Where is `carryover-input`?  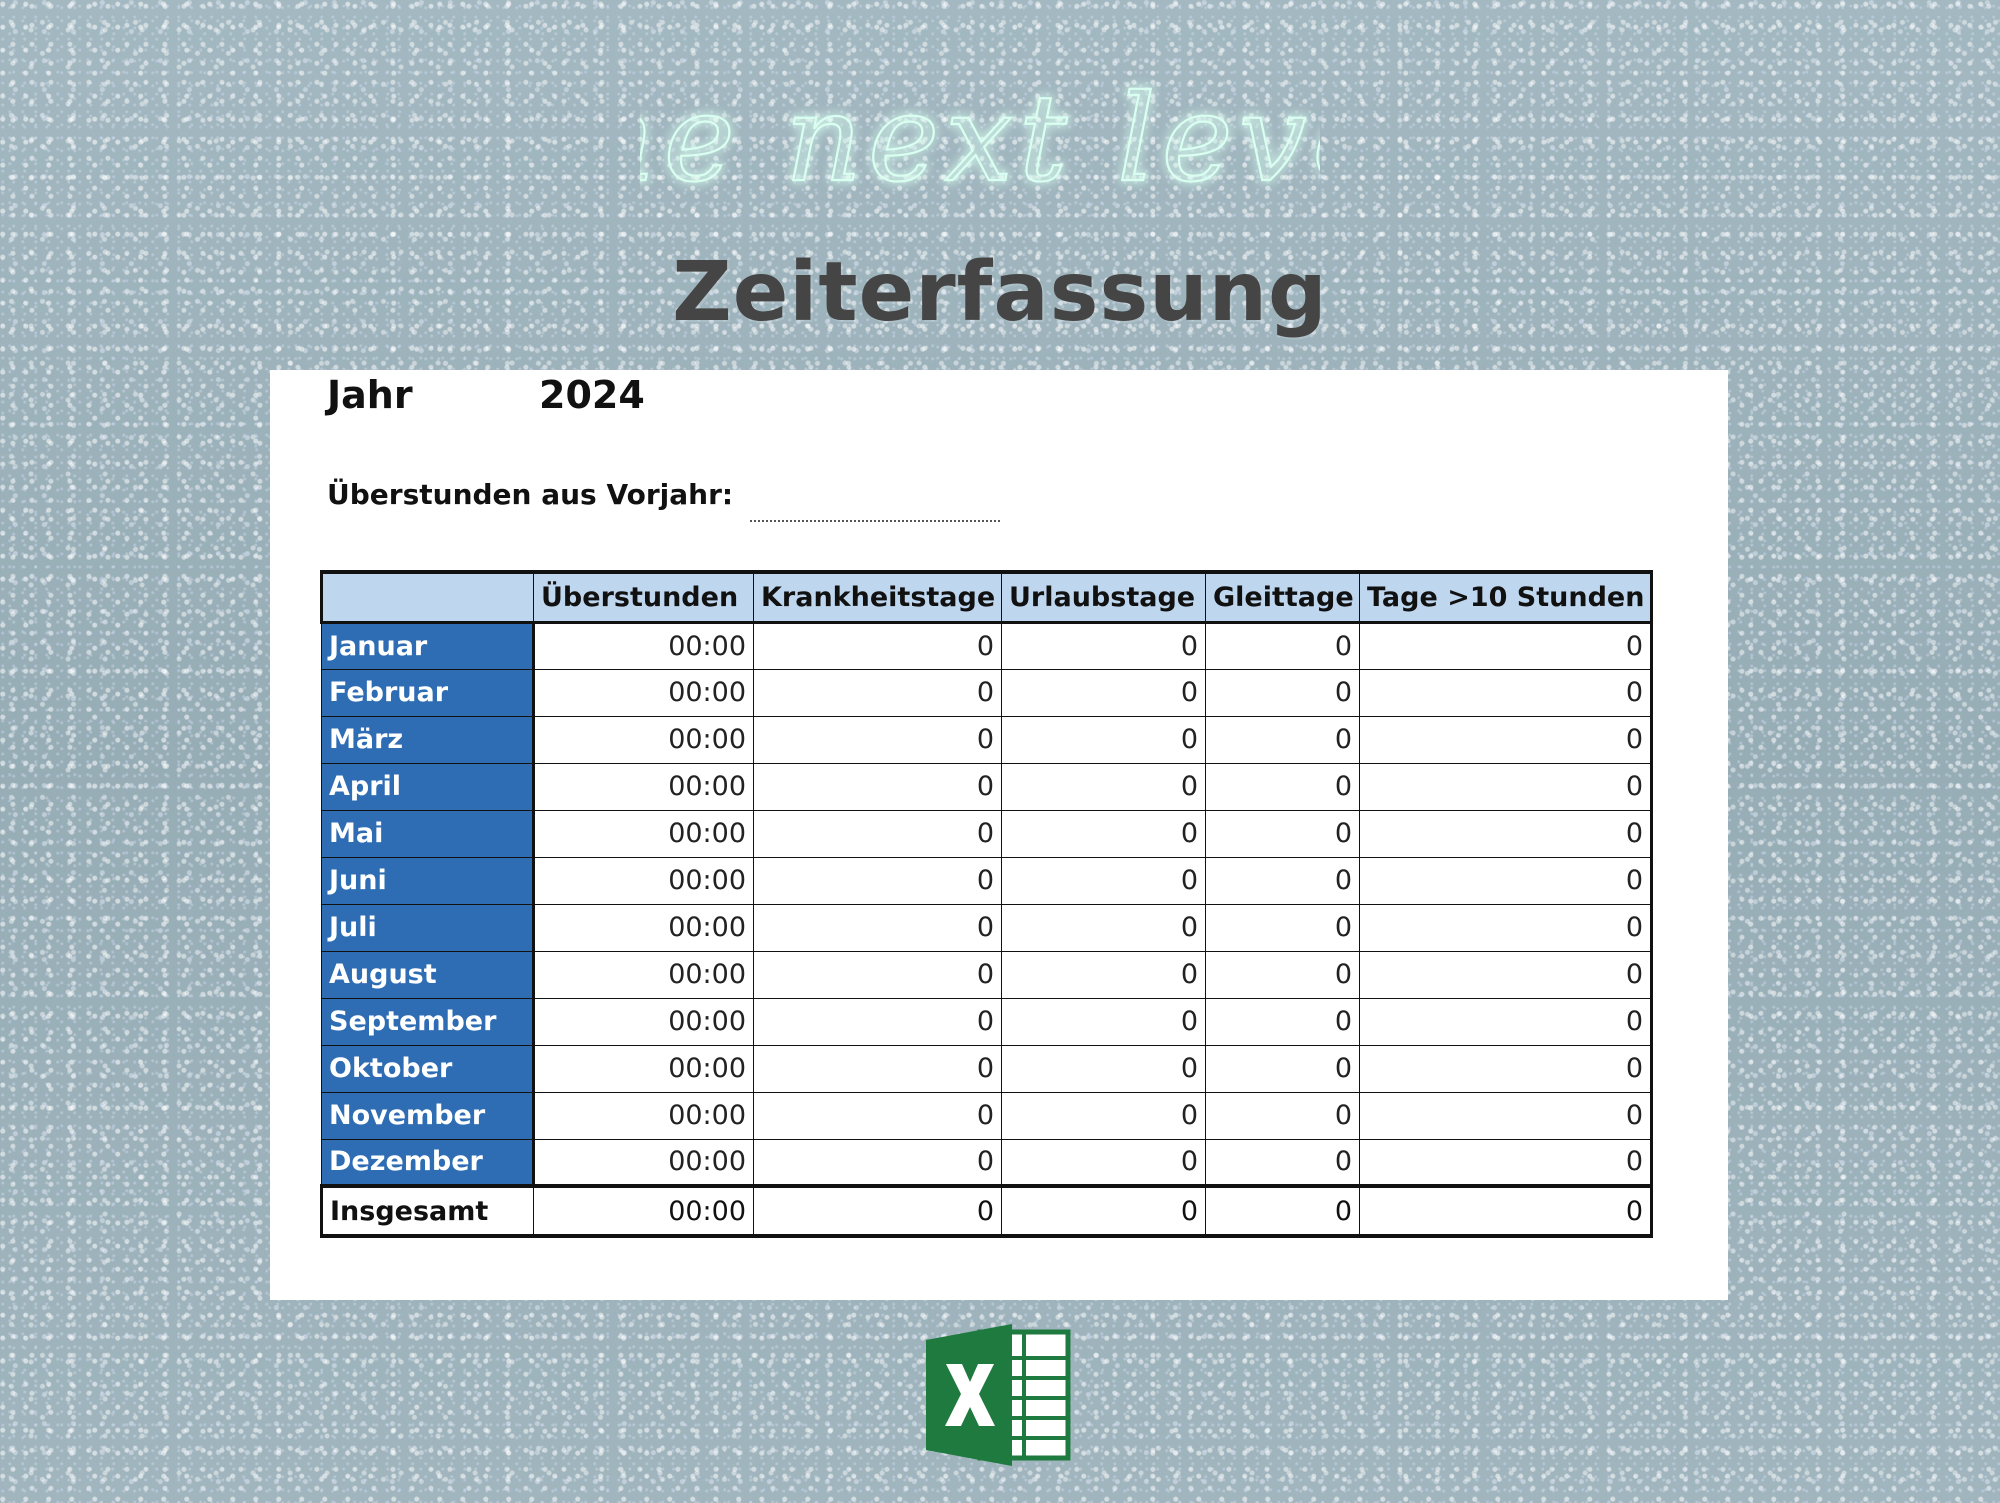
carryover-input is located at coordinates (875, 500).